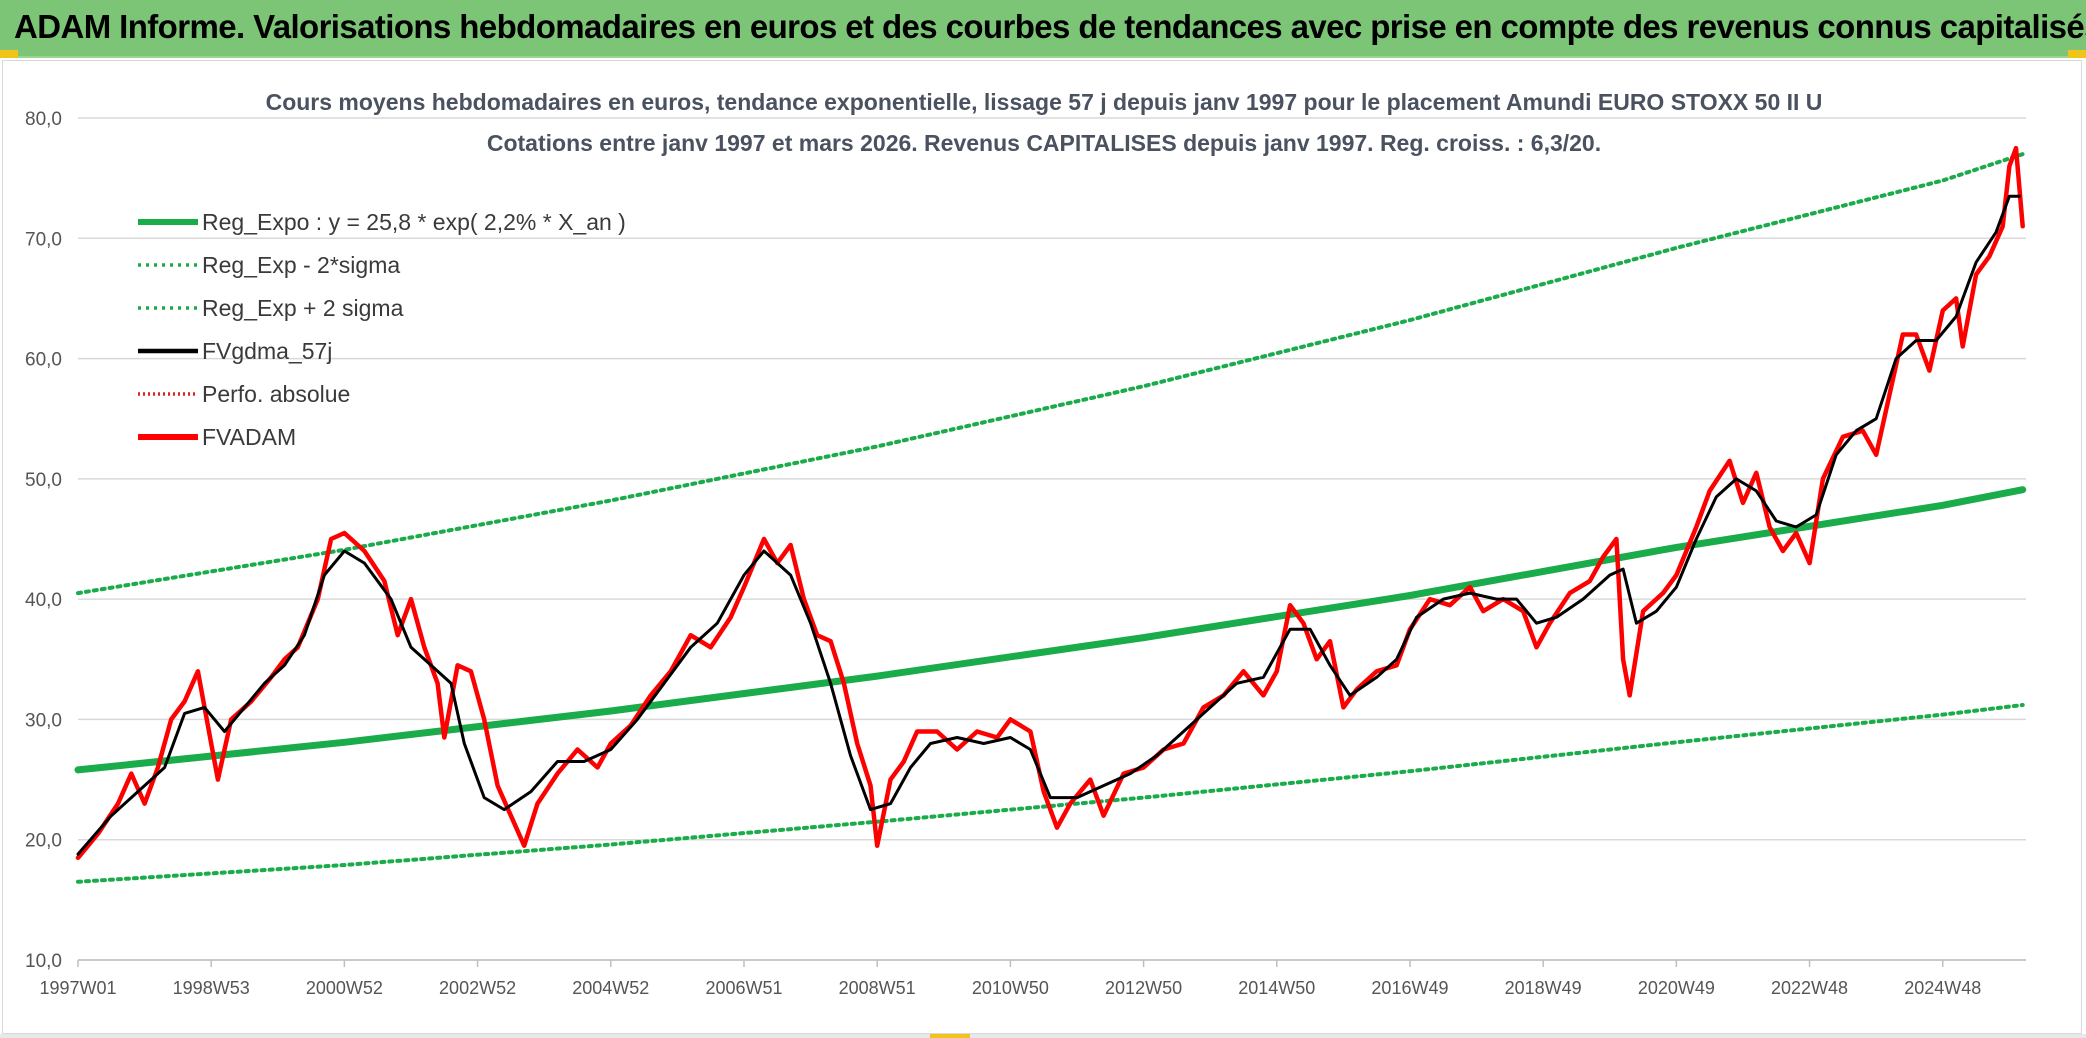 This screenshot has height=1038, width=2086. I want to click on y-tick-label: 80,0, so click(43, 119).